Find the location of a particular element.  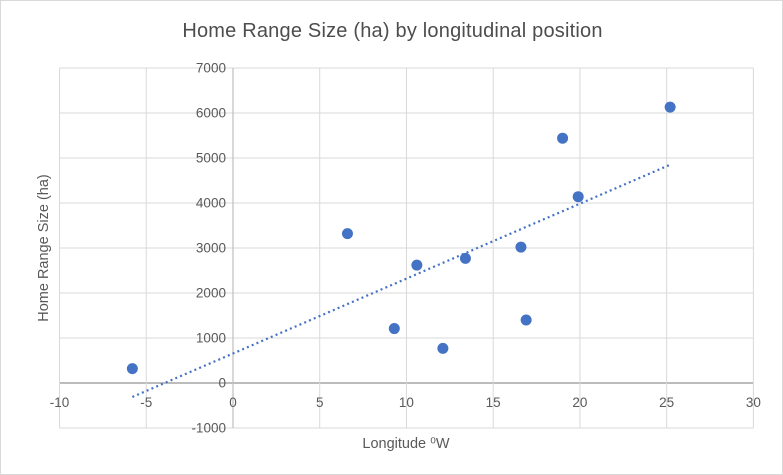

y-tick-label: 3000 is located at coordinates (211, 248).